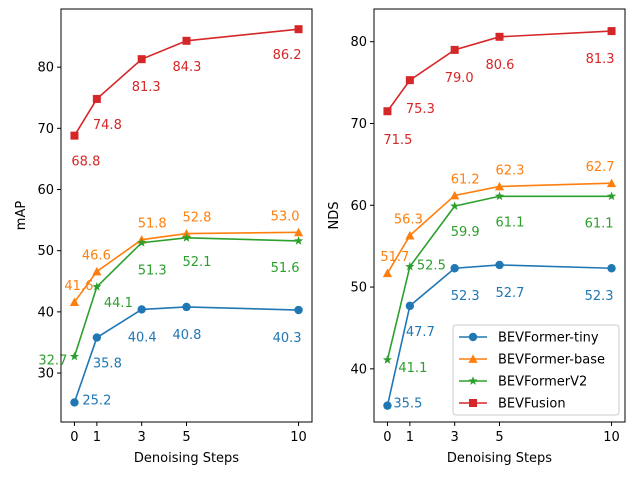 This screenshot has width=640, height=480. I want to click on map-data-label-bevformer-base-0: 41.6, so click(78, 286).